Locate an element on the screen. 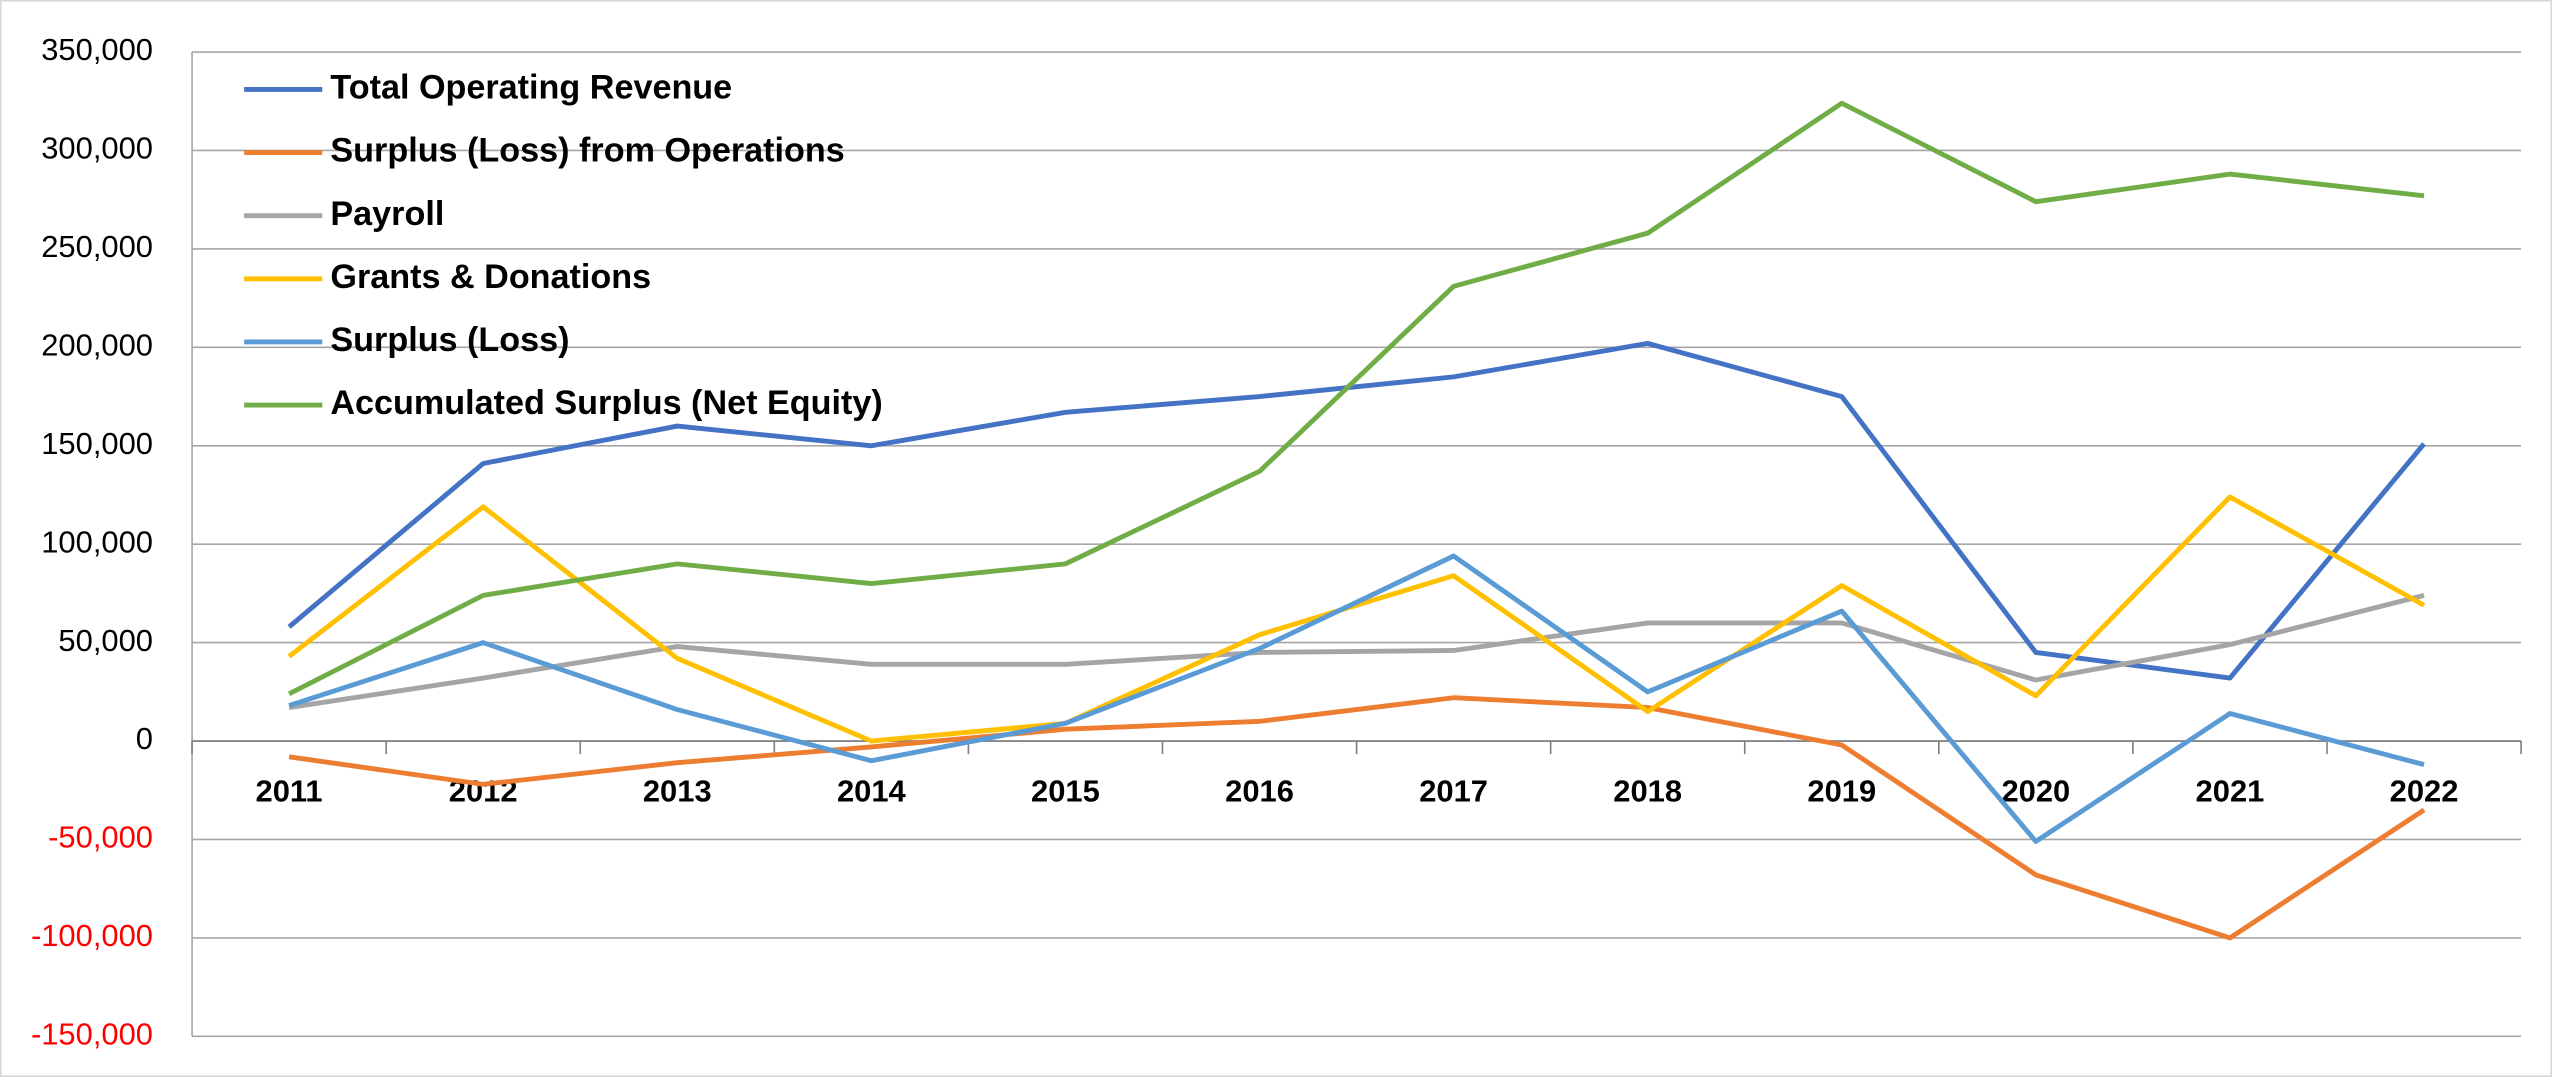 The image size is (2552, 1077). y-tick-label: 100,000 is located at coordinates (97, 541).